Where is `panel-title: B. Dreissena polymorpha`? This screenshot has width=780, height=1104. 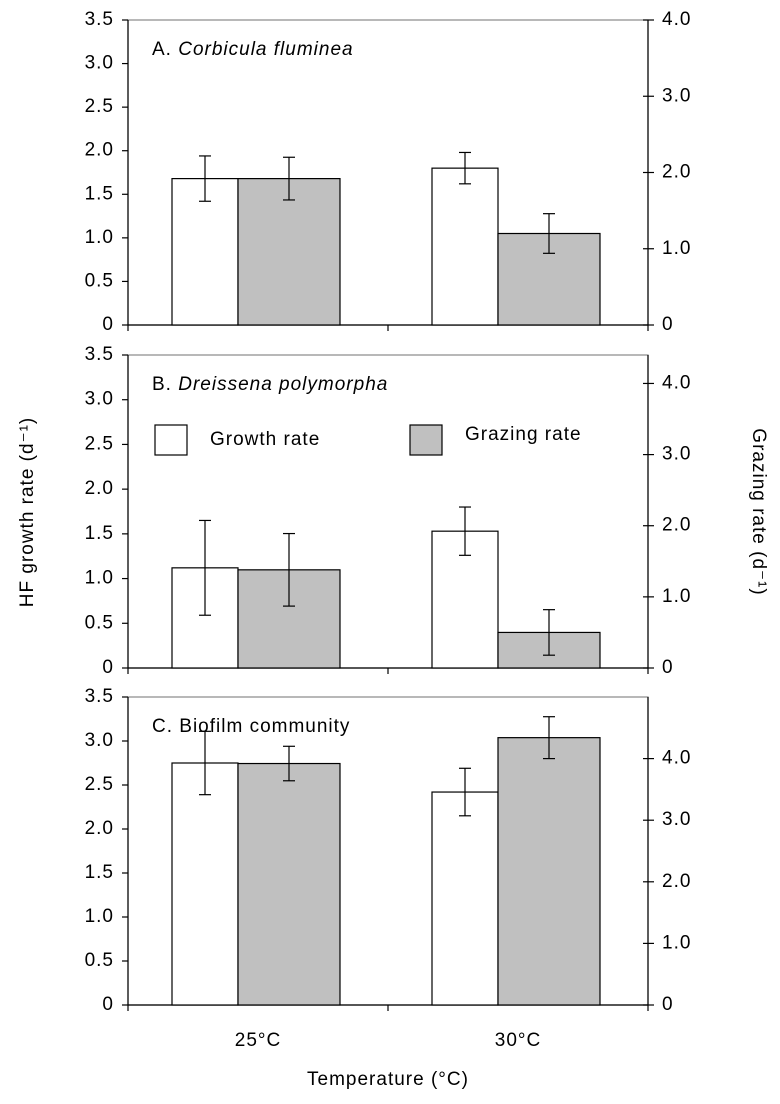 panel-title: B. Dreissena polymorpha is located at coordinates (270, 384).